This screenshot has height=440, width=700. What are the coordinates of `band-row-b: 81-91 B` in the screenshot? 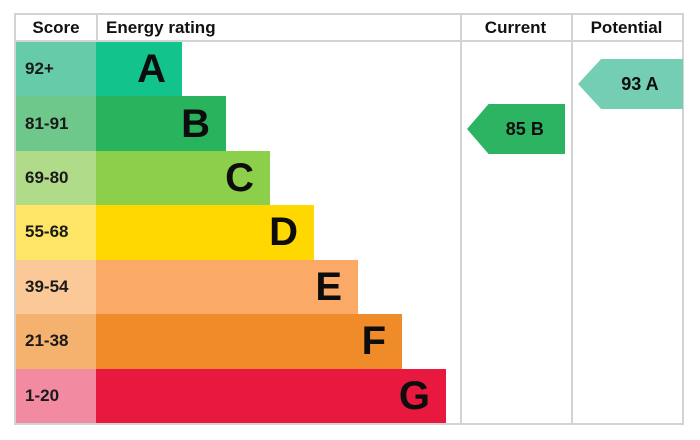 It's located at (349, 123).